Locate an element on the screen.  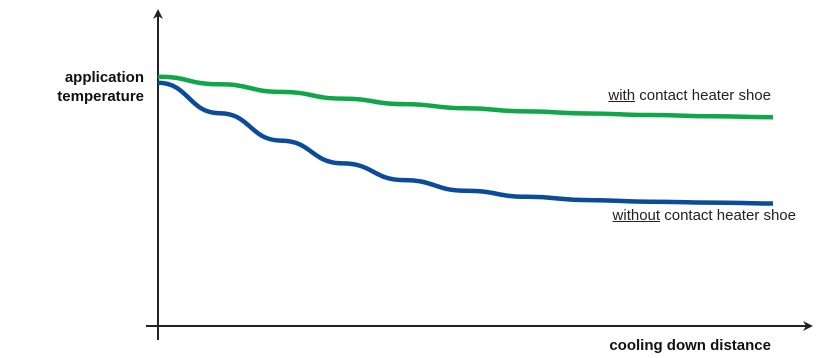
series-label-without-heater-shoe: without contact heater shoe is located at coordinates (704, 215).